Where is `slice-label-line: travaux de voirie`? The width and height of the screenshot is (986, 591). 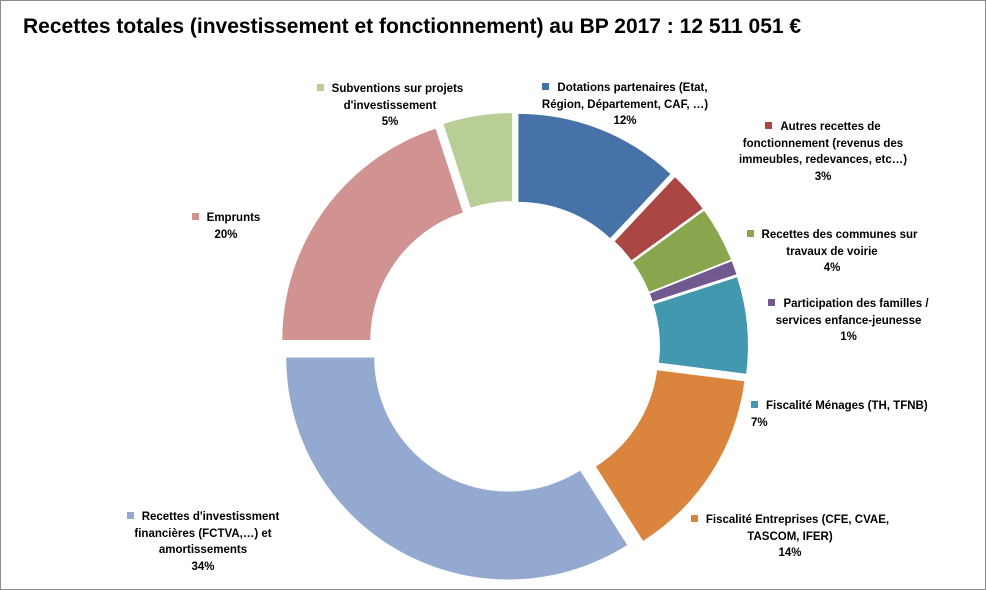
slice-label-line: travaux de voirie is located at coordinates (832, 252).